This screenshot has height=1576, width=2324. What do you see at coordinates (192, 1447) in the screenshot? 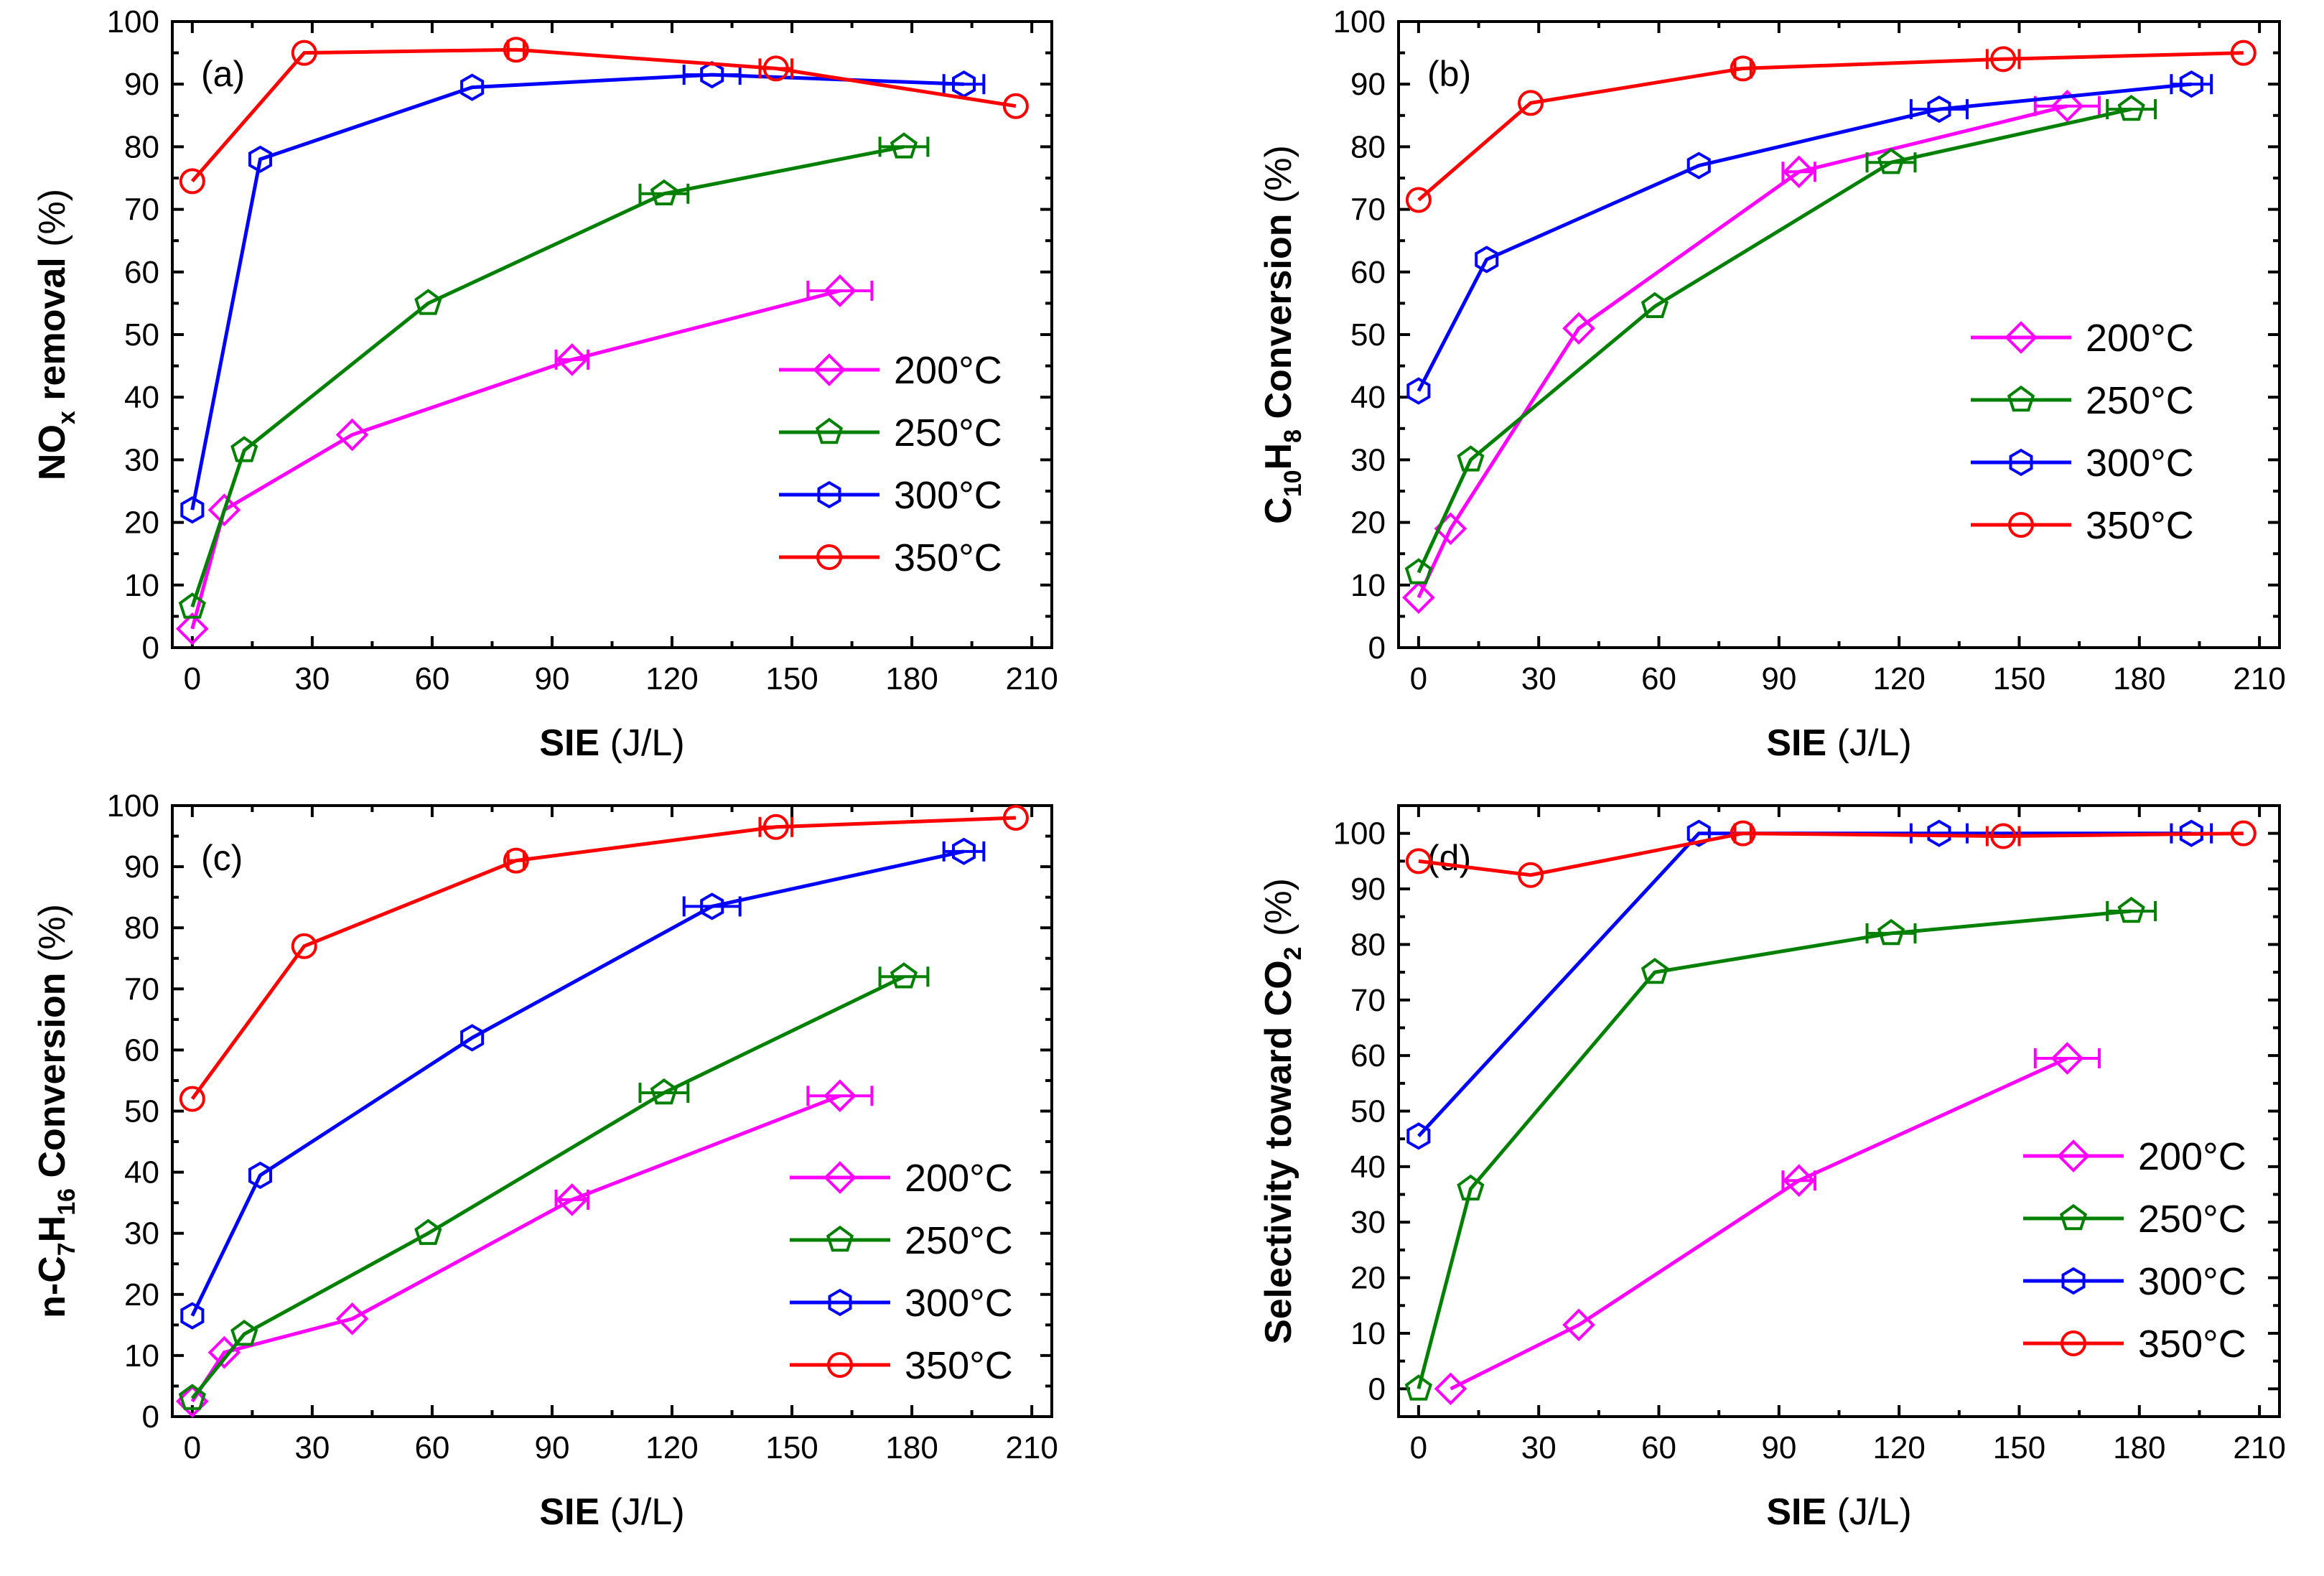
I see `x-tick-label: 0` at bounding box center [192, 1447].